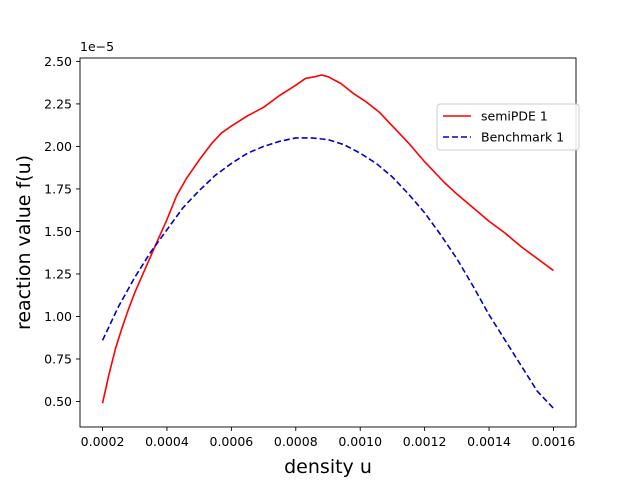 The image size is (640, 480). What do you see at coordinates (232, 441) in the screenshot?
I see `x-tick-label: 0.0006` at bounding box center [232, 441].